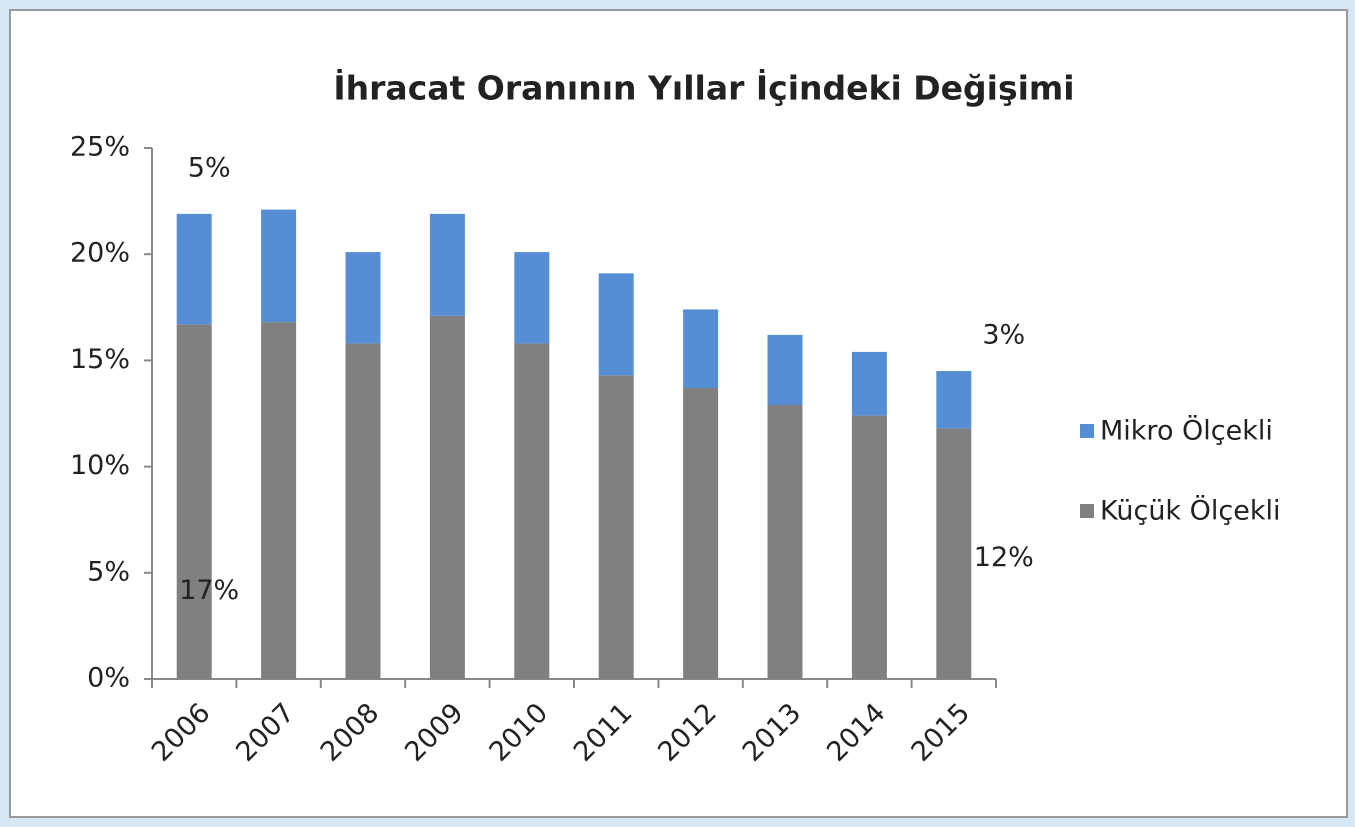 This screenshot has width=1355, height=827. What do you see at coordinates (108, 571) in the screenshot?
I see `y-tick-label: 5%` at bounding box center [108, 571].